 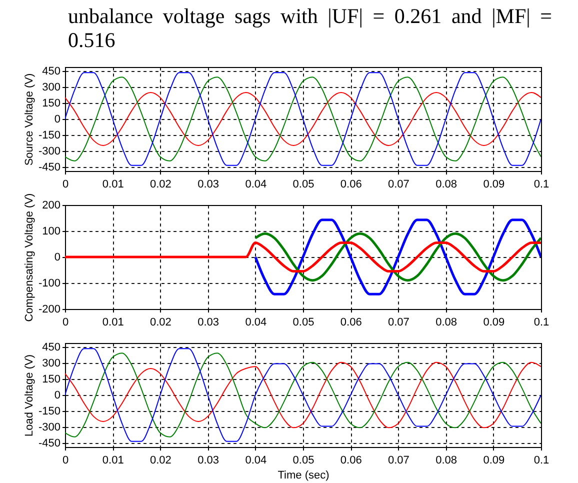 What do you see at coordinates (29, 395) in the screenshot?
I see `y-axis-title: Load Voltage (V)` at bounding box center [29, 395].